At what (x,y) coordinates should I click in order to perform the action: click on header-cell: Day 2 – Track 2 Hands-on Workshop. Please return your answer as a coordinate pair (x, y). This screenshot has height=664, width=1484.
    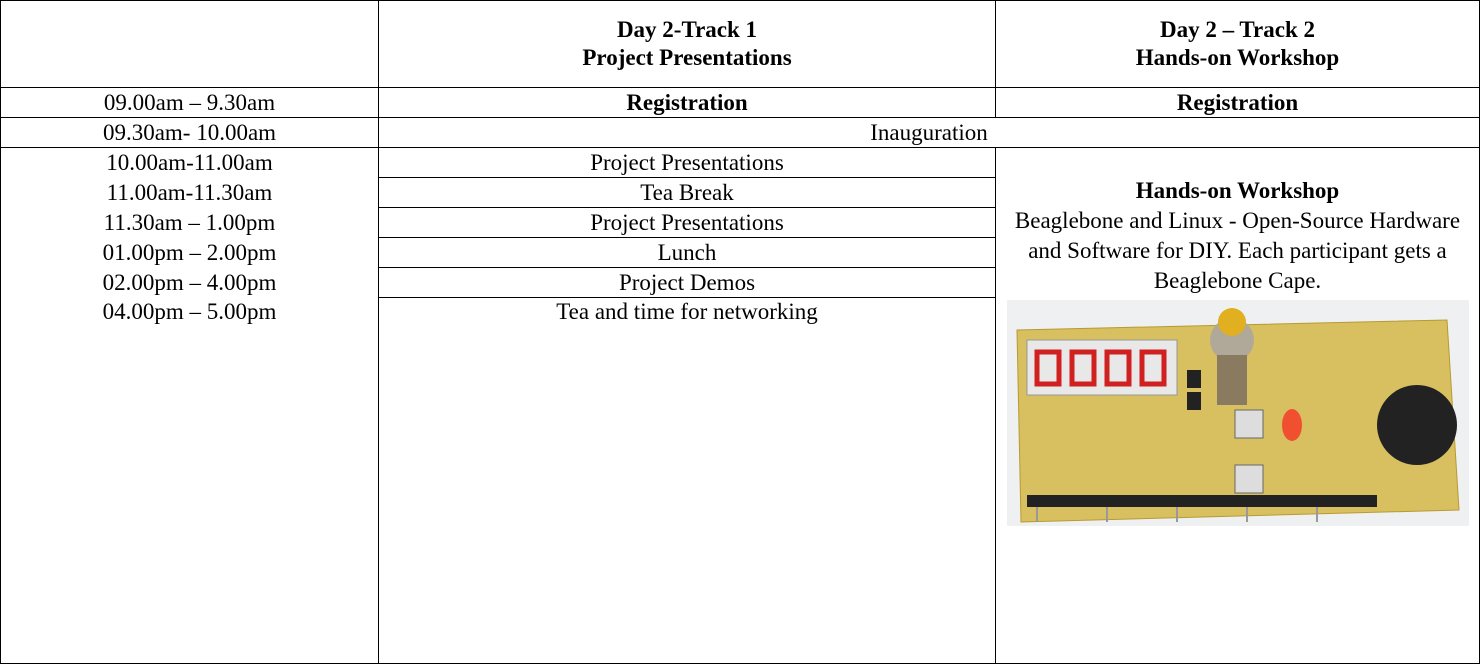
    Looking at the image, I should click on (1237, 44).